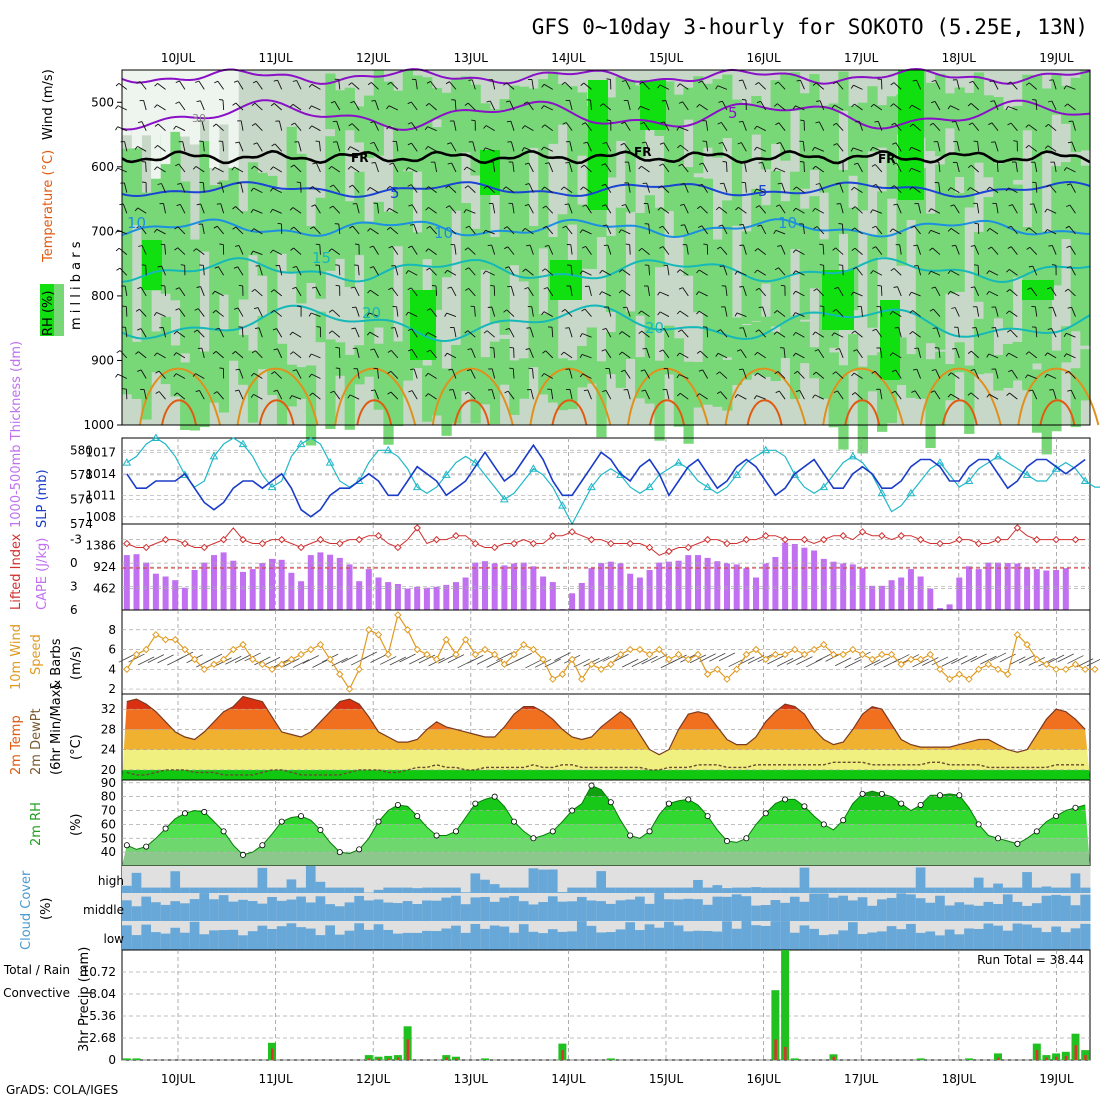 Image resolution: width=1100 pixels, height=1100 pixels. I want to click on top-day-label-8: 18JUL, so click(959, 58).